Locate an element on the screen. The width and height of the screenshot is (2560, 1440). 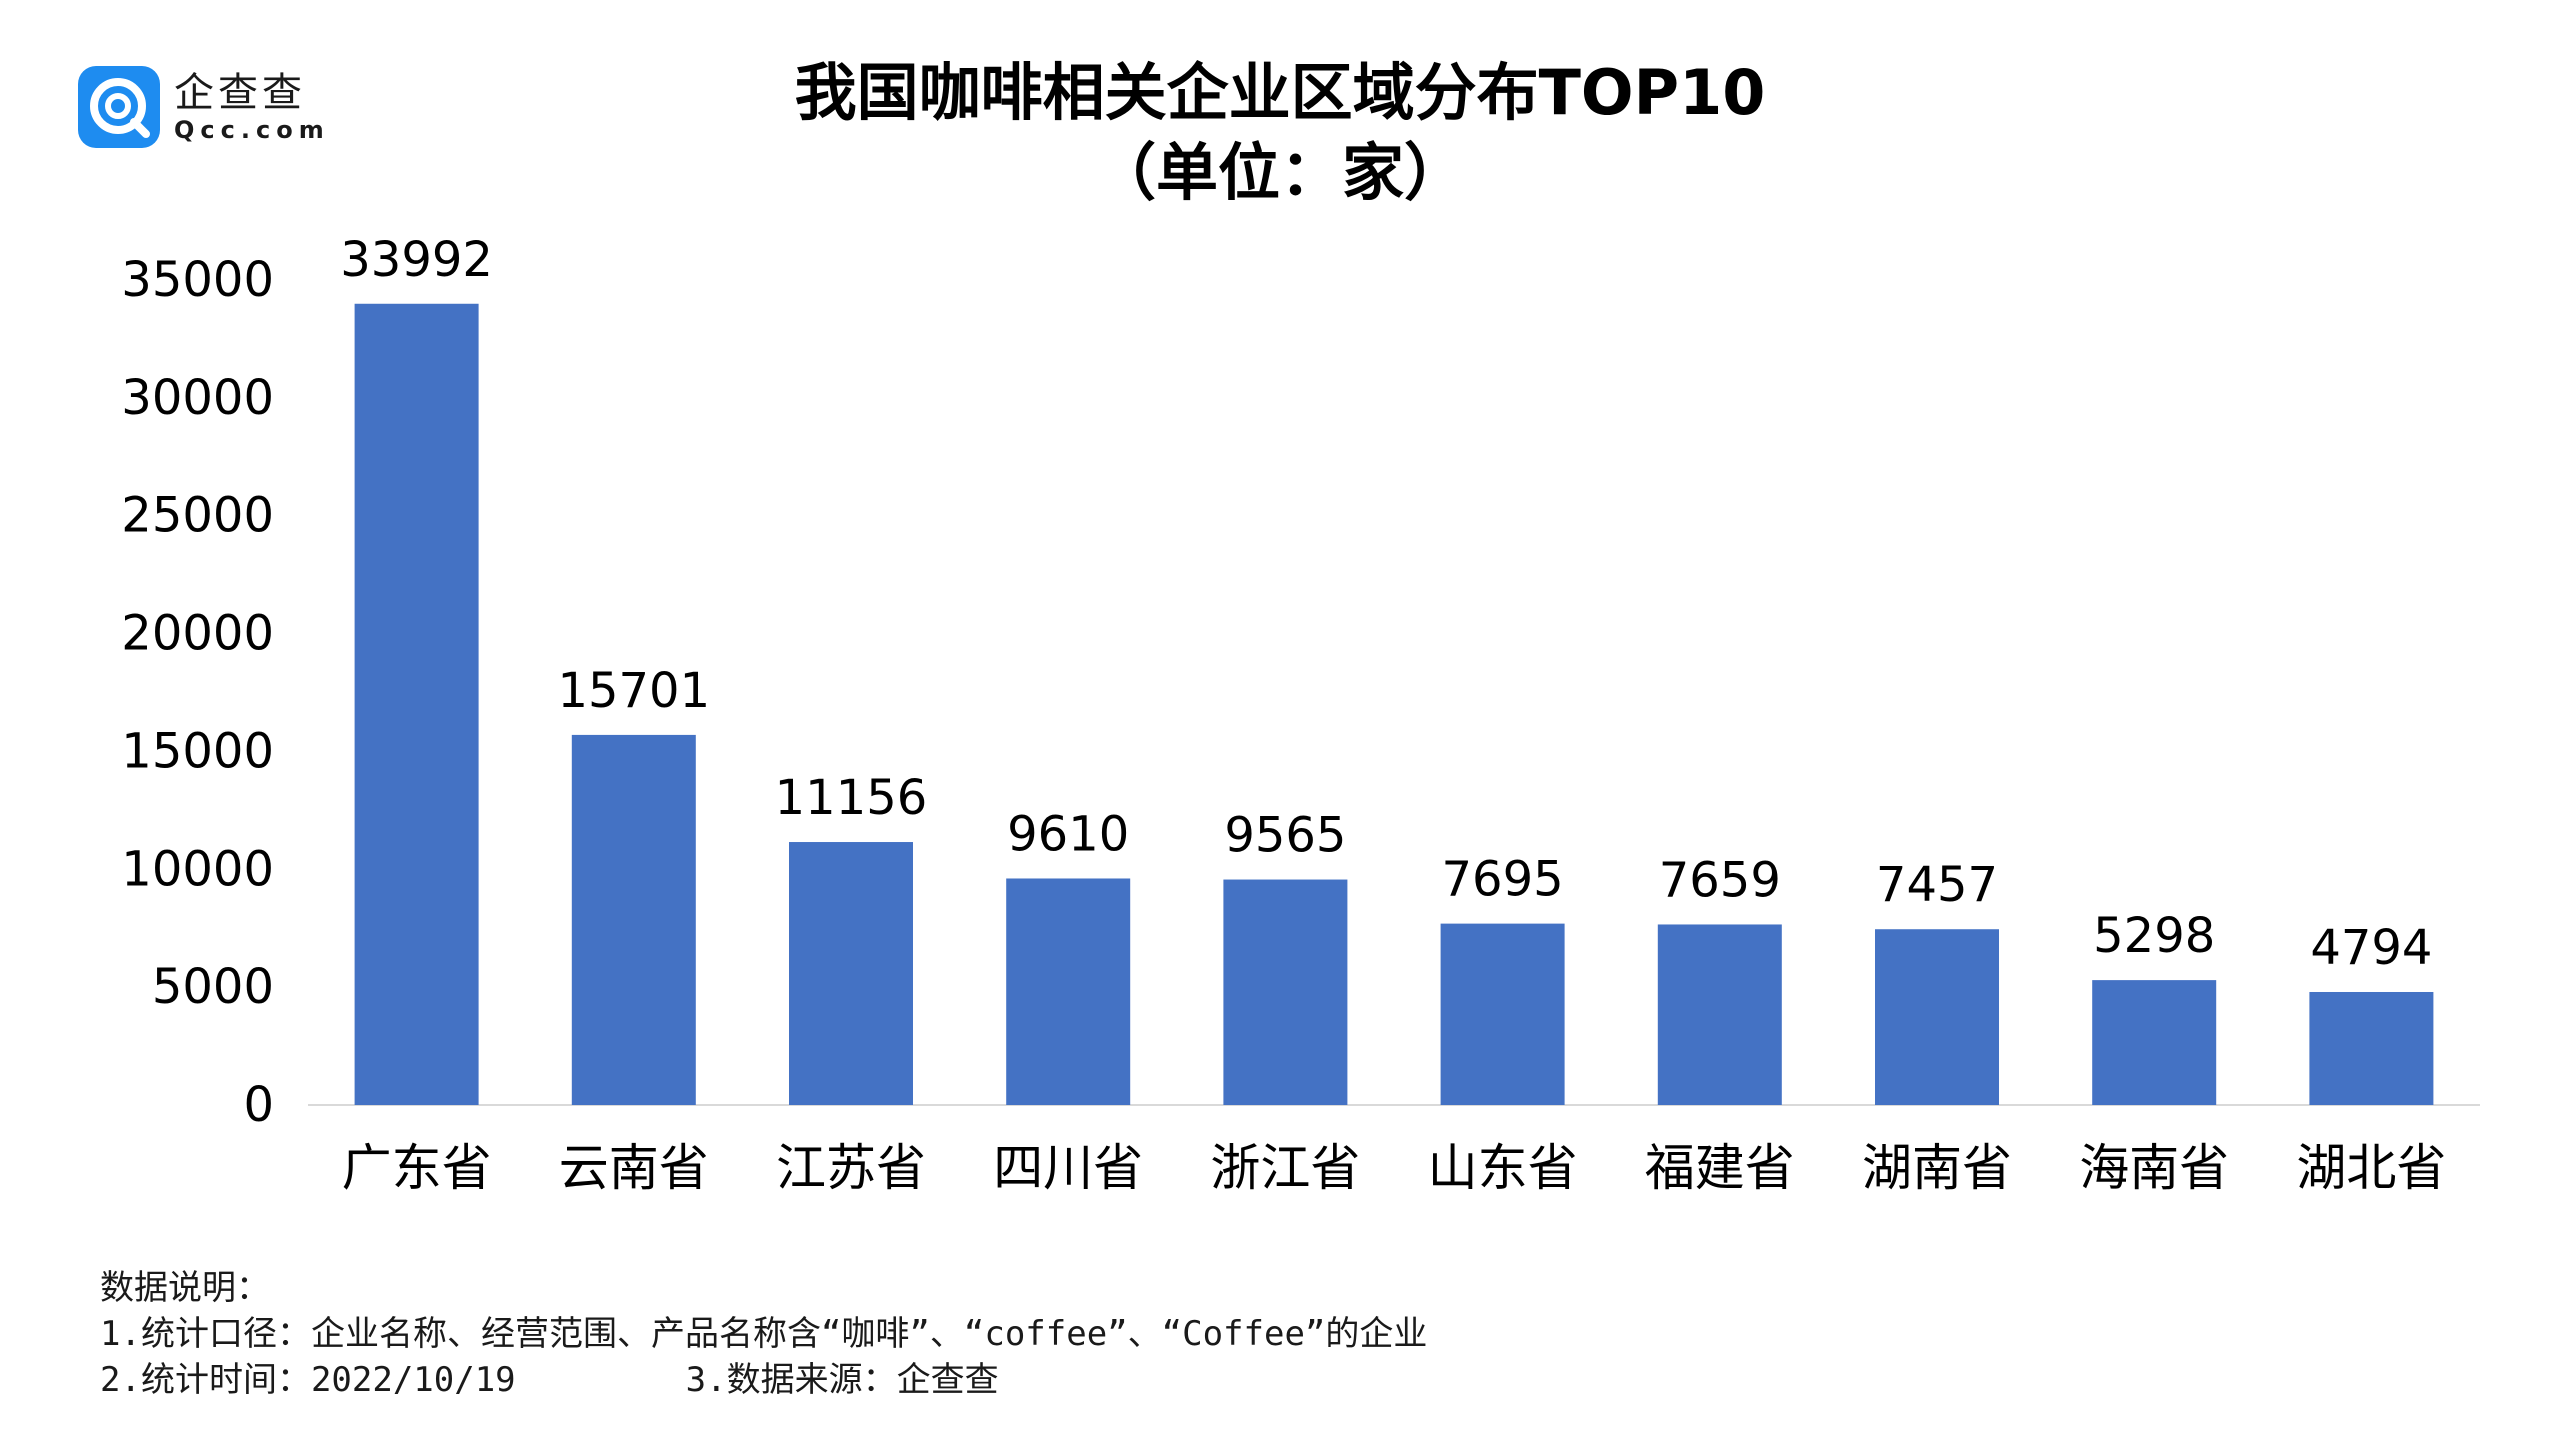
data-label: 5298 is located at coordinates (2154, 936).